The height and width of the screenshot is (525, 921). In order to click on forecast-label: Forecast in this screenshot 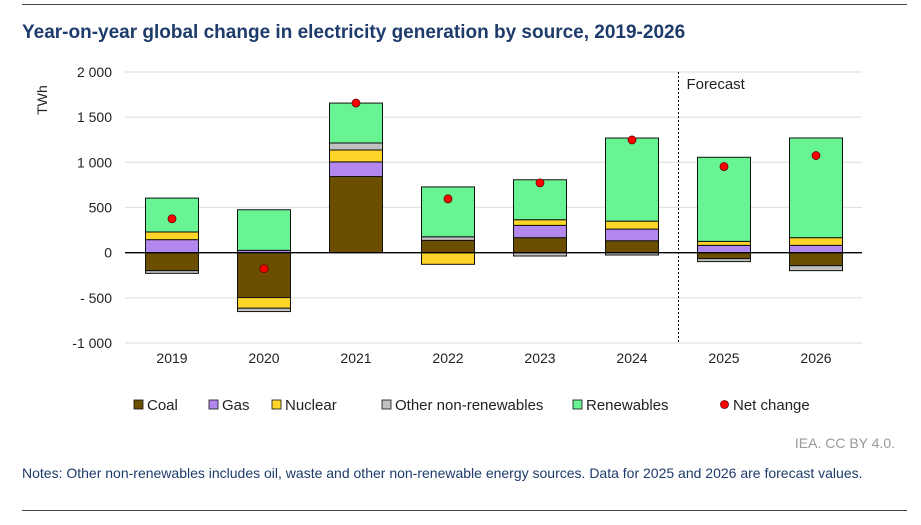, I will do `click(716, 84)`.